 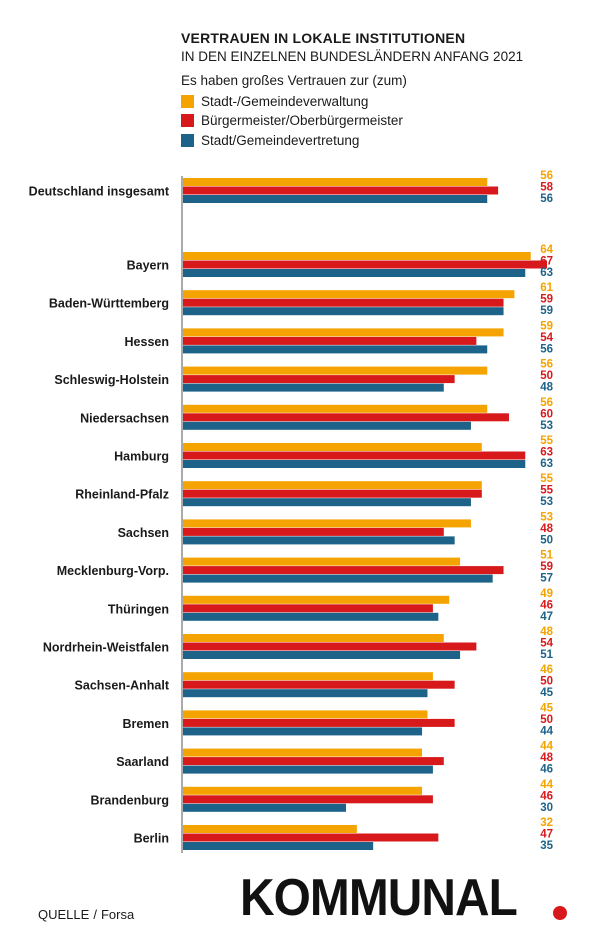 I want to click on data-label: 61, so click(x=546, y=288).